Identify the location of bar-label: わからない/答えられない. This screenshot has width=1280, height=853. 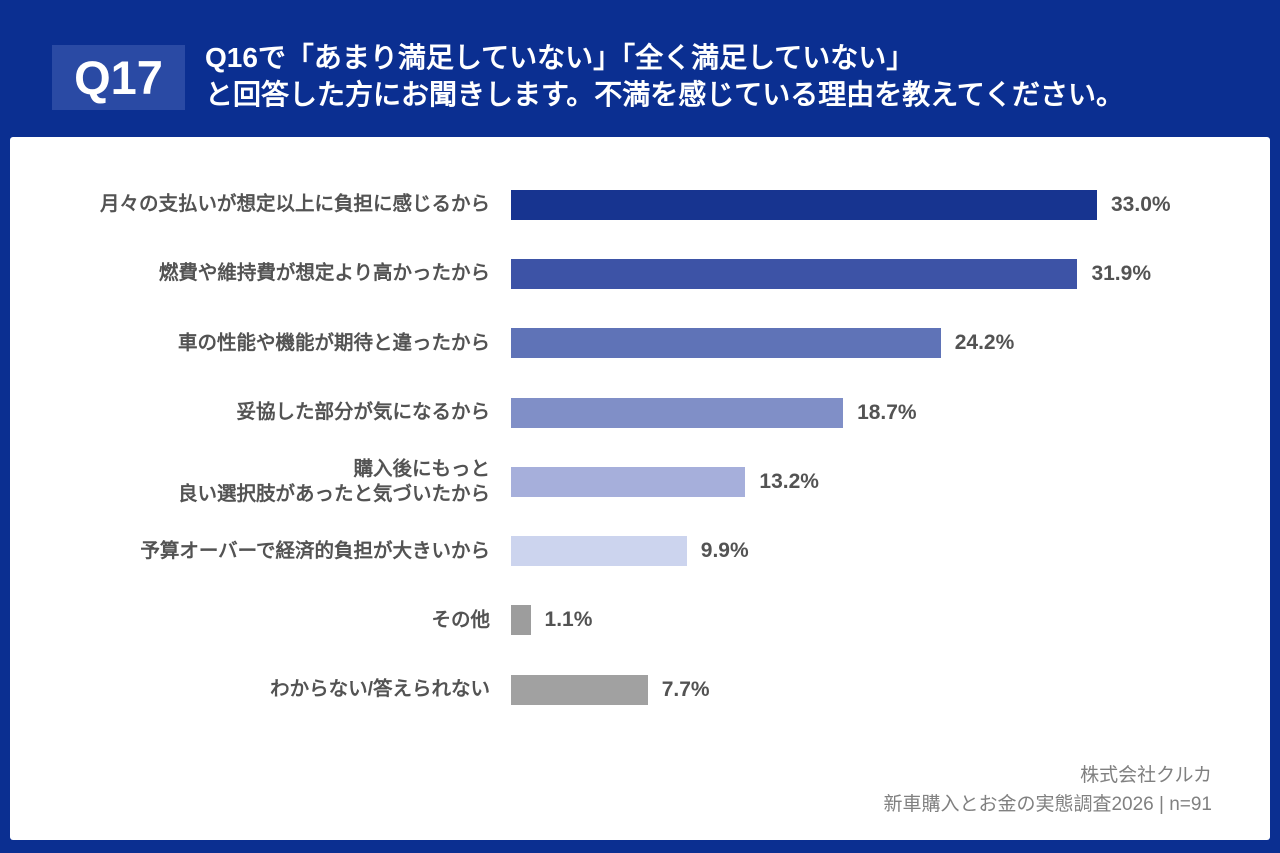
(380, 689).